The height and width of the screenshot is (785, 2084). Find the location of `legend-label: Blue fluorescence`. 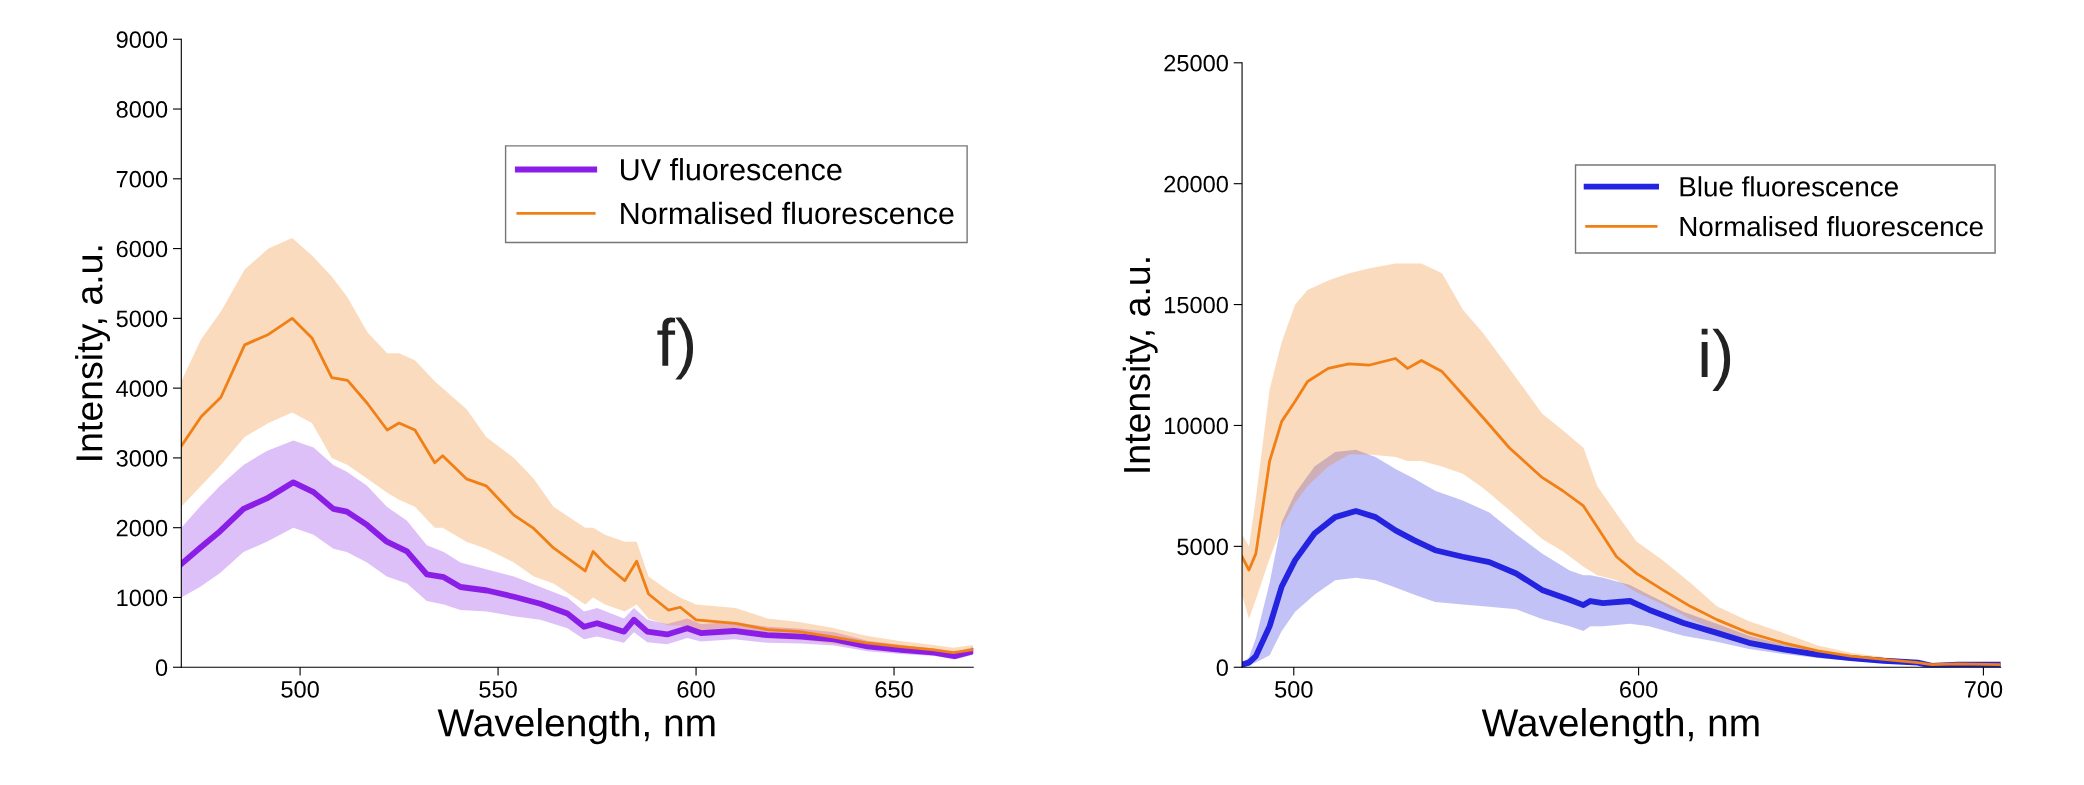

legend-label: Blue fluorescence is located at coordinates (1789, 186).